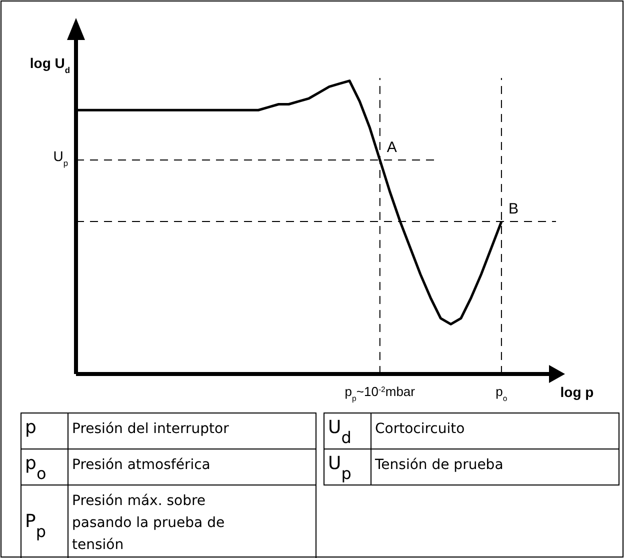 The width and height of the screenshot is (624, 558). Describe the element at coordinates (50, 65) in the screenshot. I see `y-axis-title: log U$_{d}$` at that location.